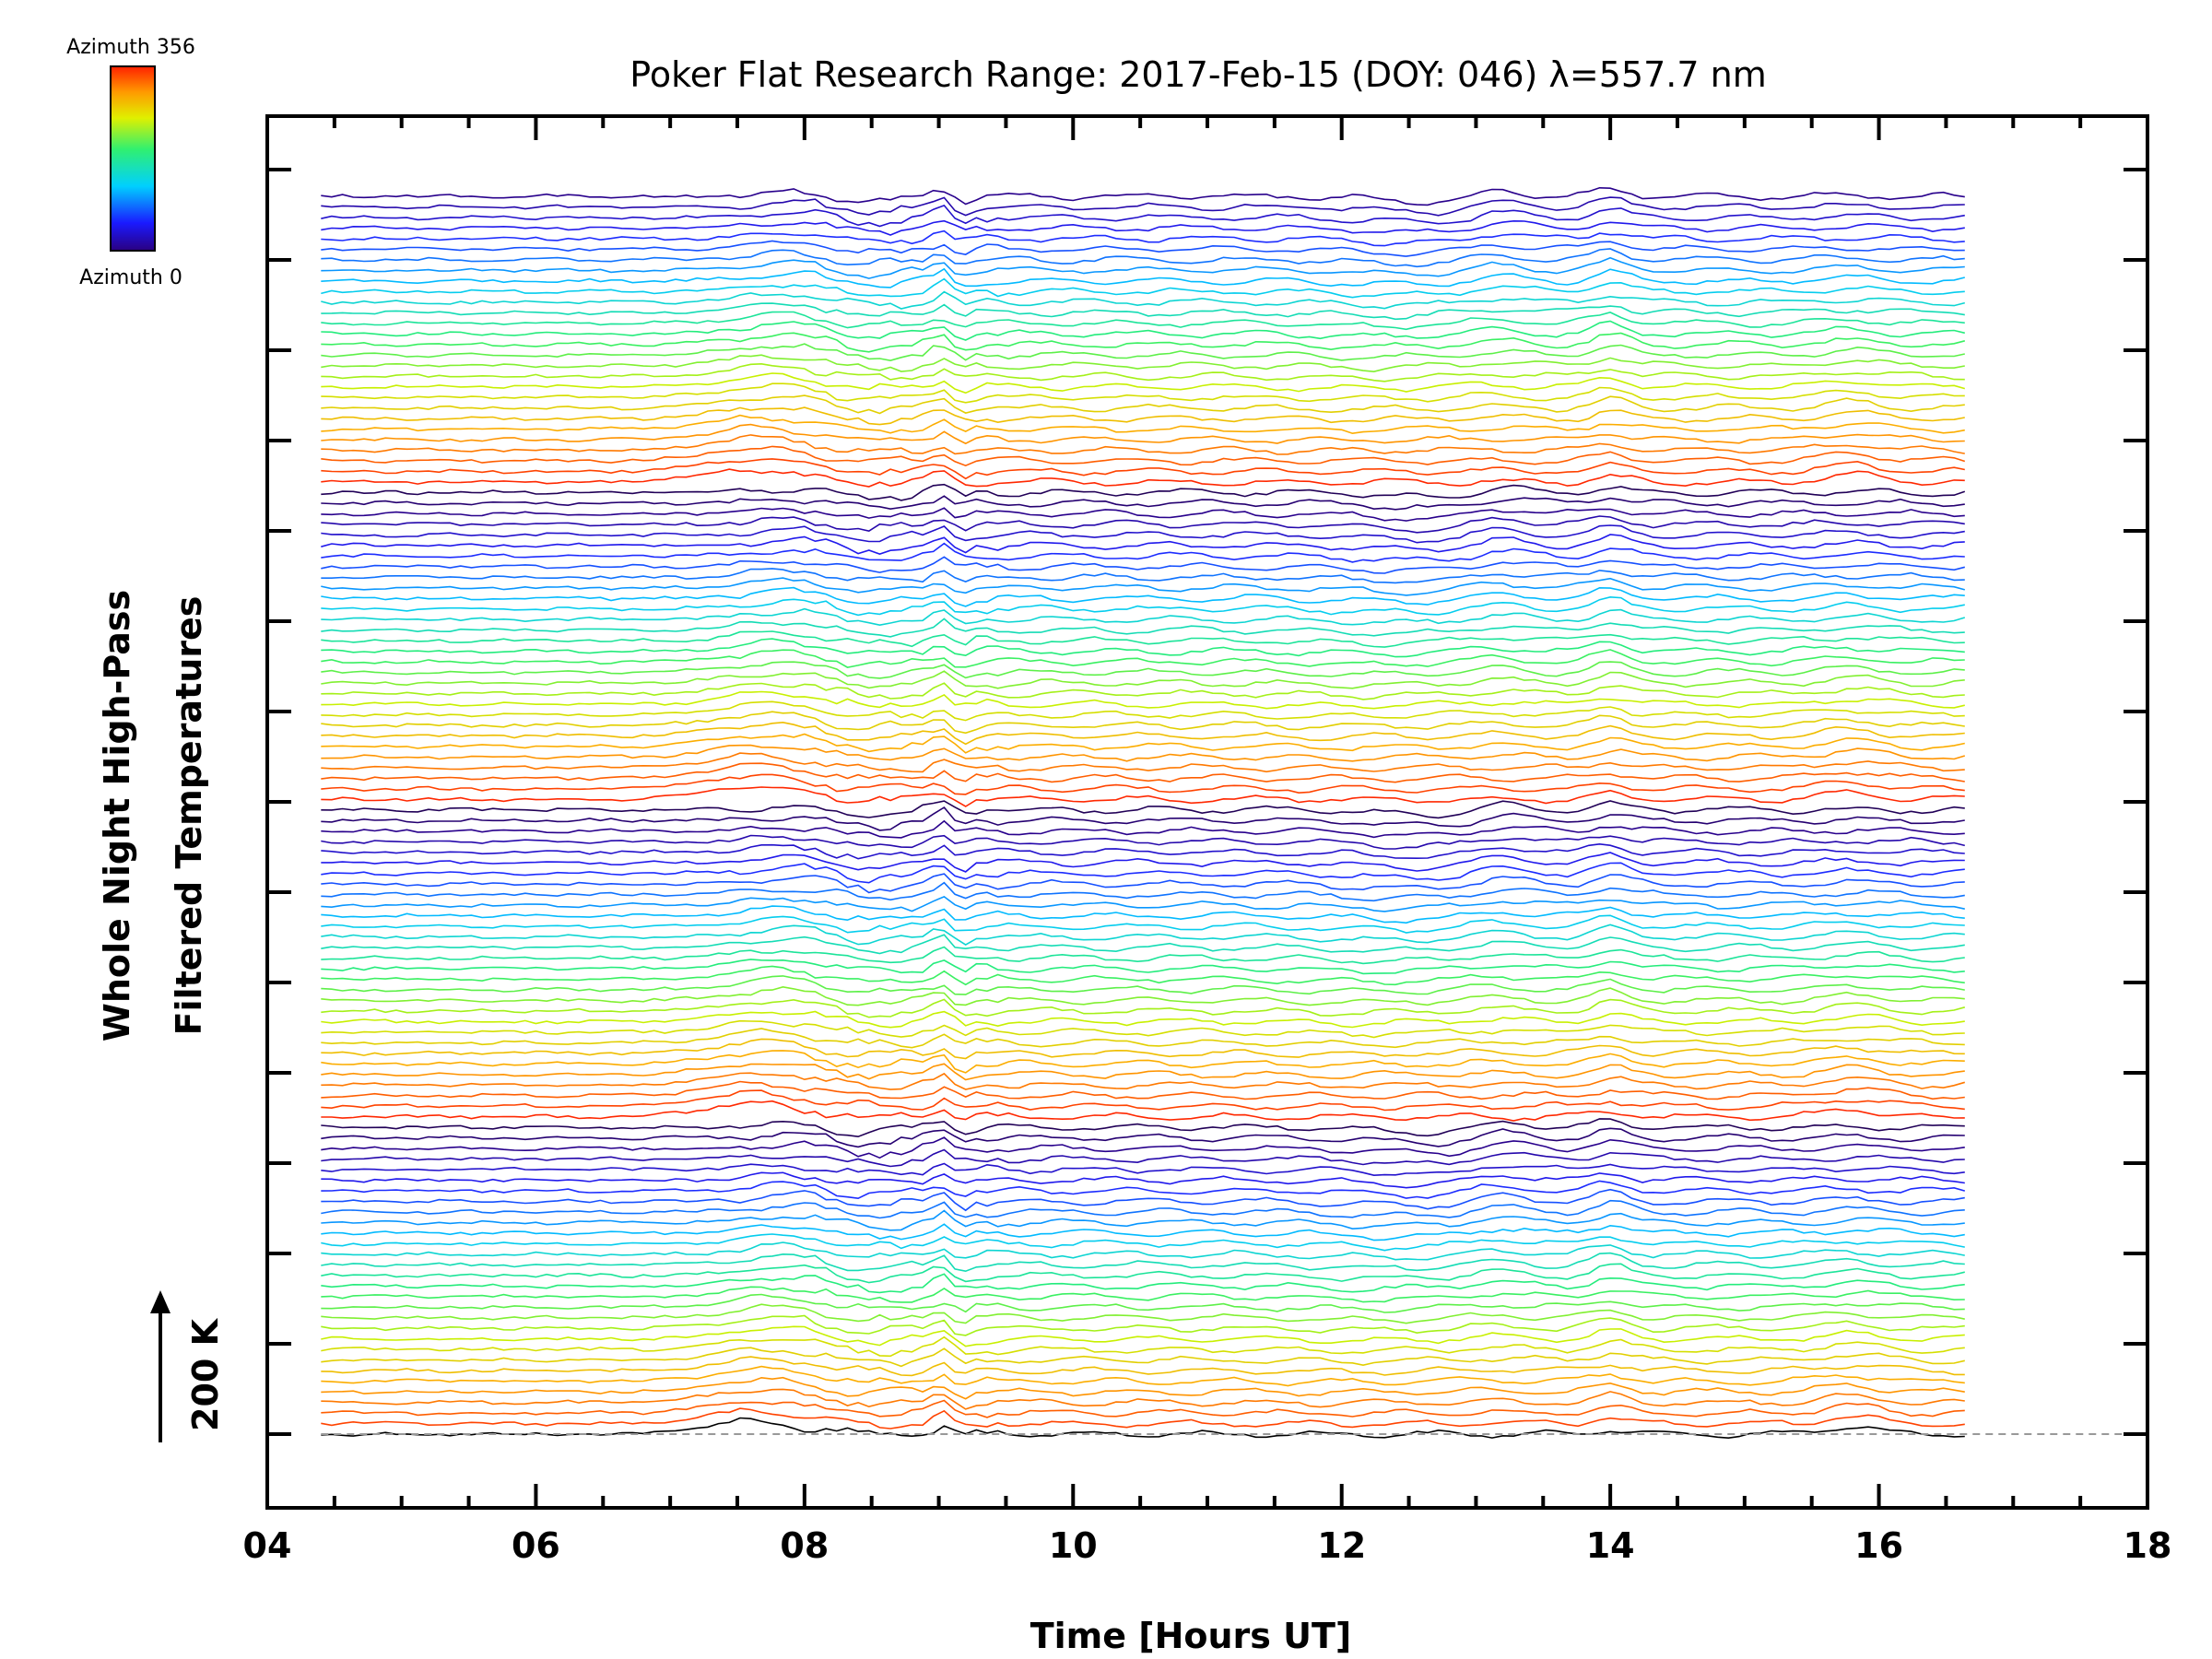 The width and height of the screenshot is (2212, 1659). Describe the element at coordinates (1207, 1545) in the screenshot. I see `x-tick-labels: 04 06 08 10 12 14 16 18` at that location.